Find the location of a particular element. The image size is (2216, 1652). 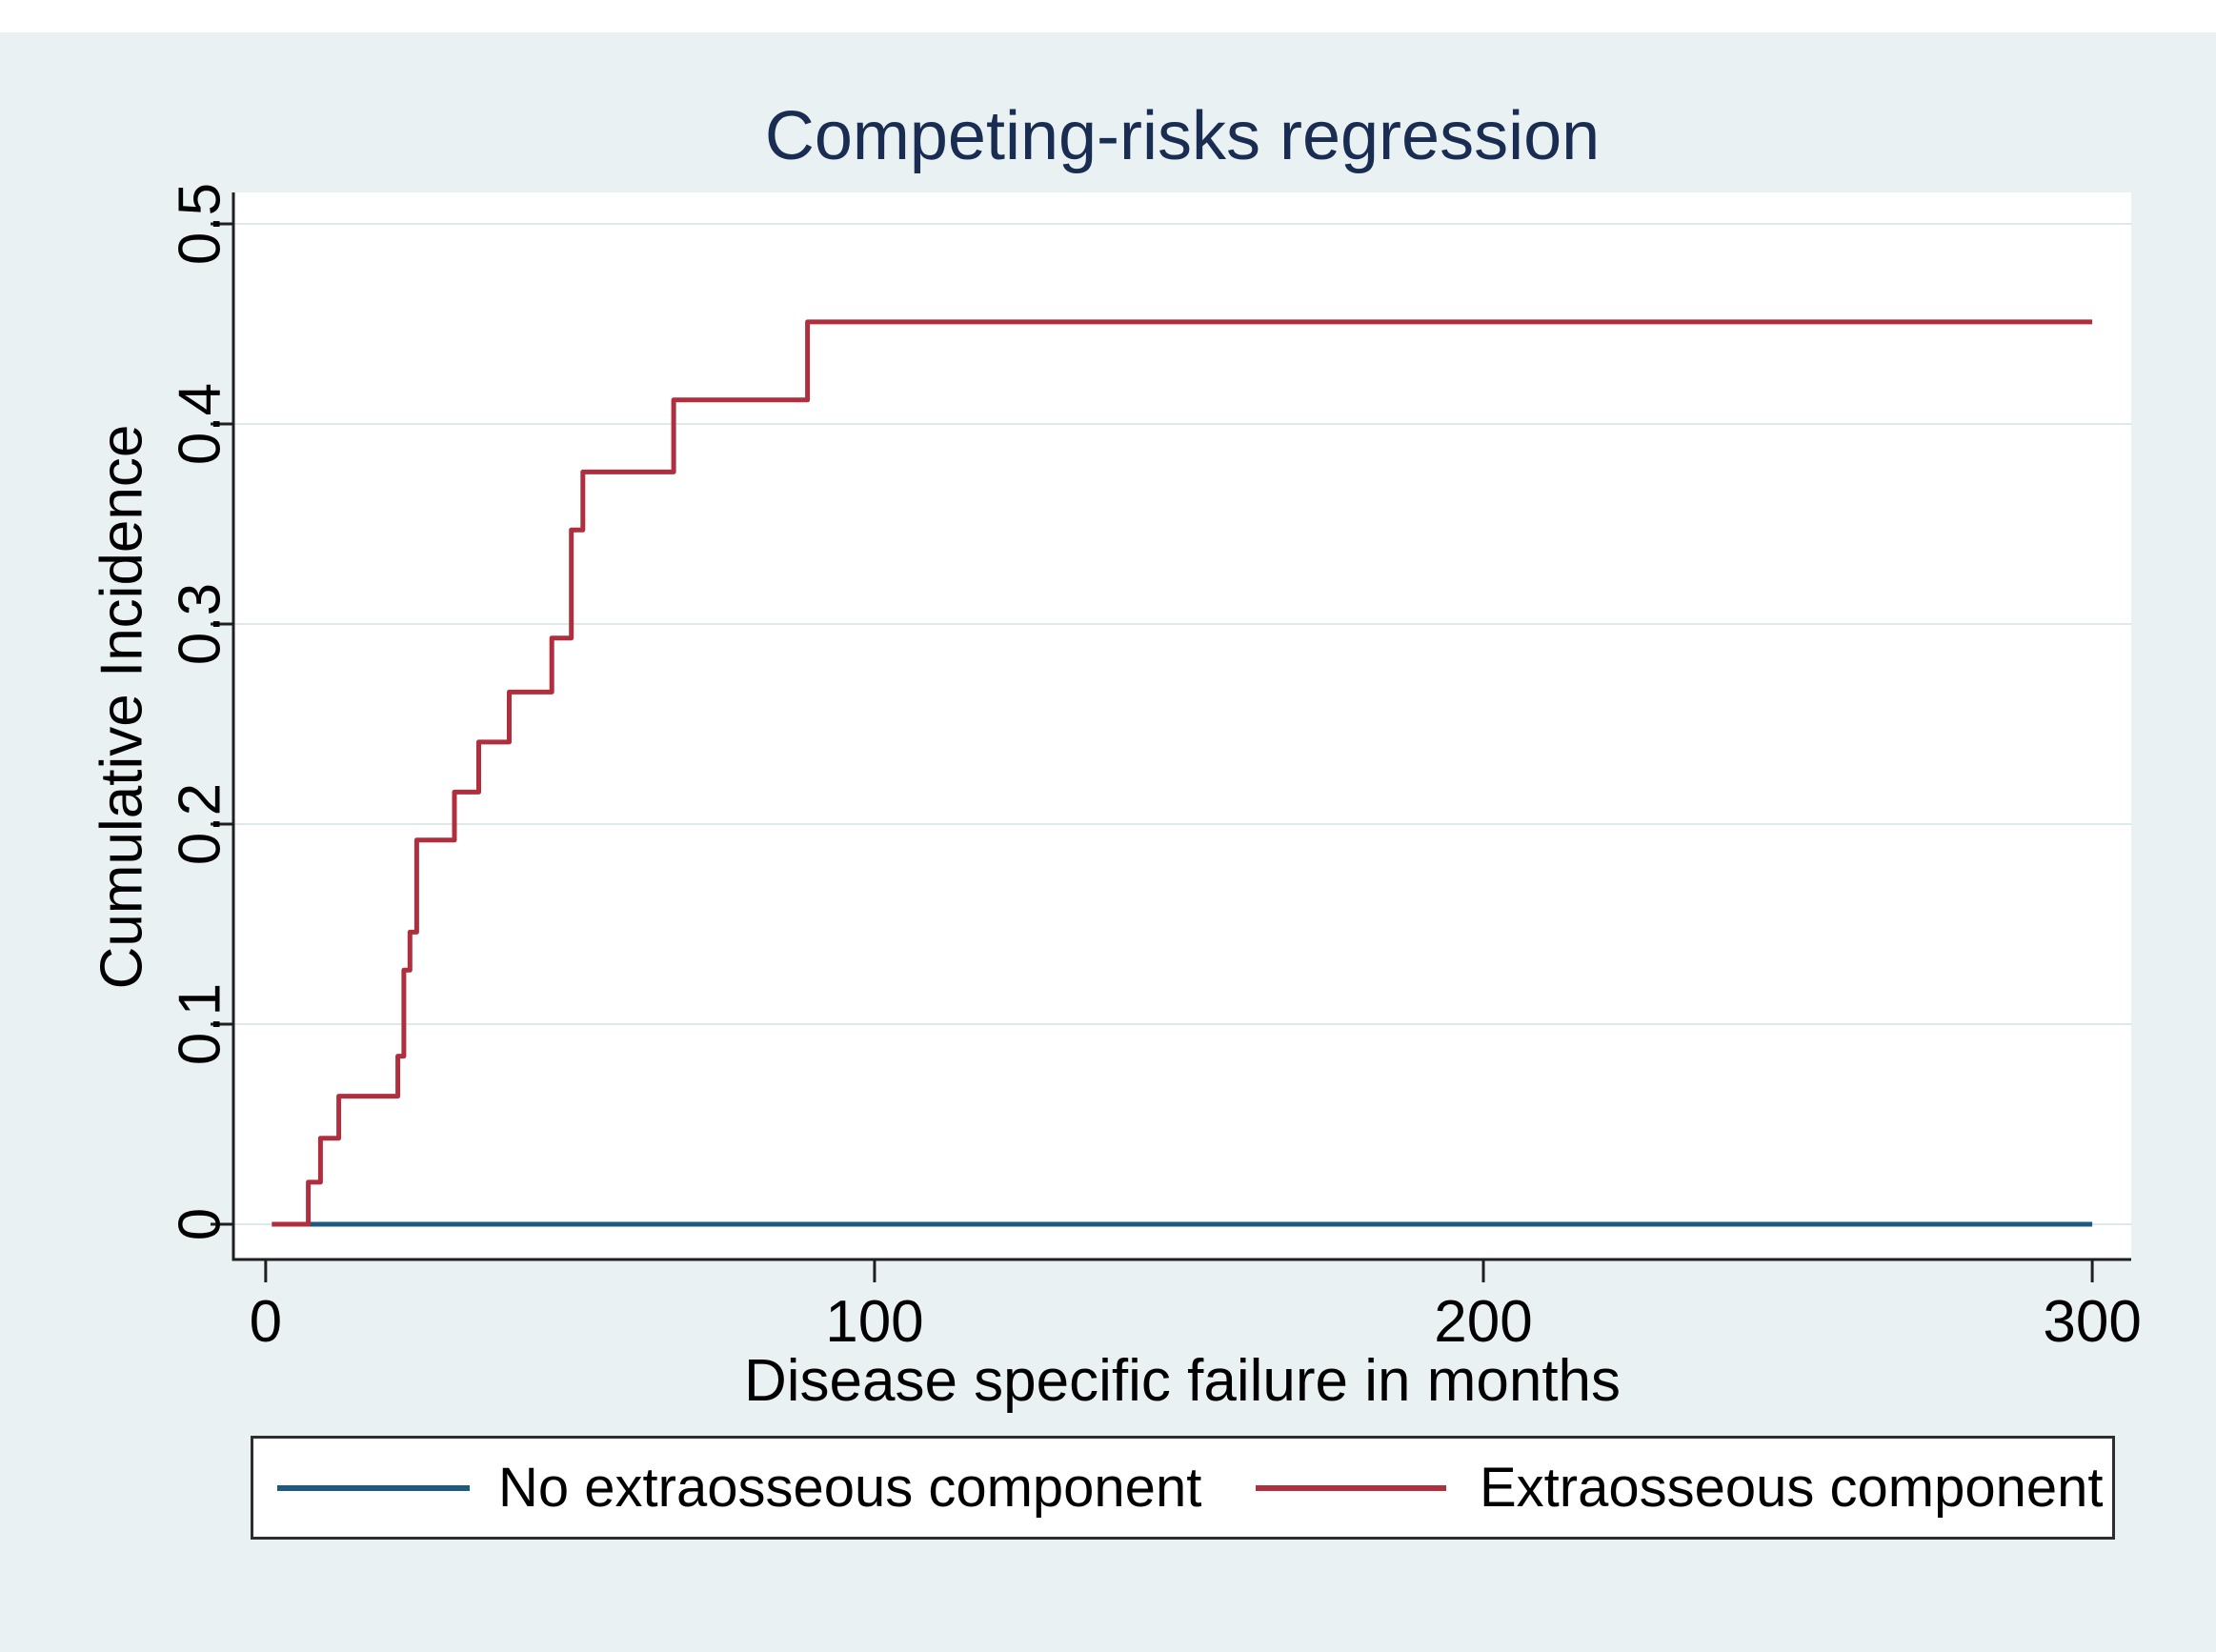

x-tick-label: 300 is located at coordinates (2092, 1322).